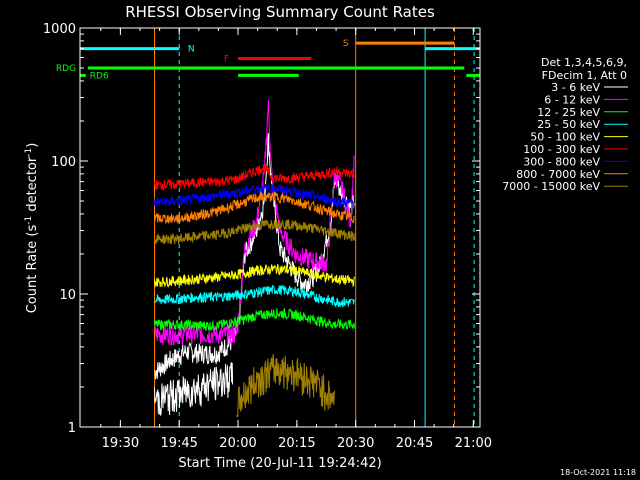 The width and height of the screenshot is (640, 480). What do you see at coordinates (72, 428) in the screenshot?
I see `y-tick-label: 1` at bounding box center [72, 428].